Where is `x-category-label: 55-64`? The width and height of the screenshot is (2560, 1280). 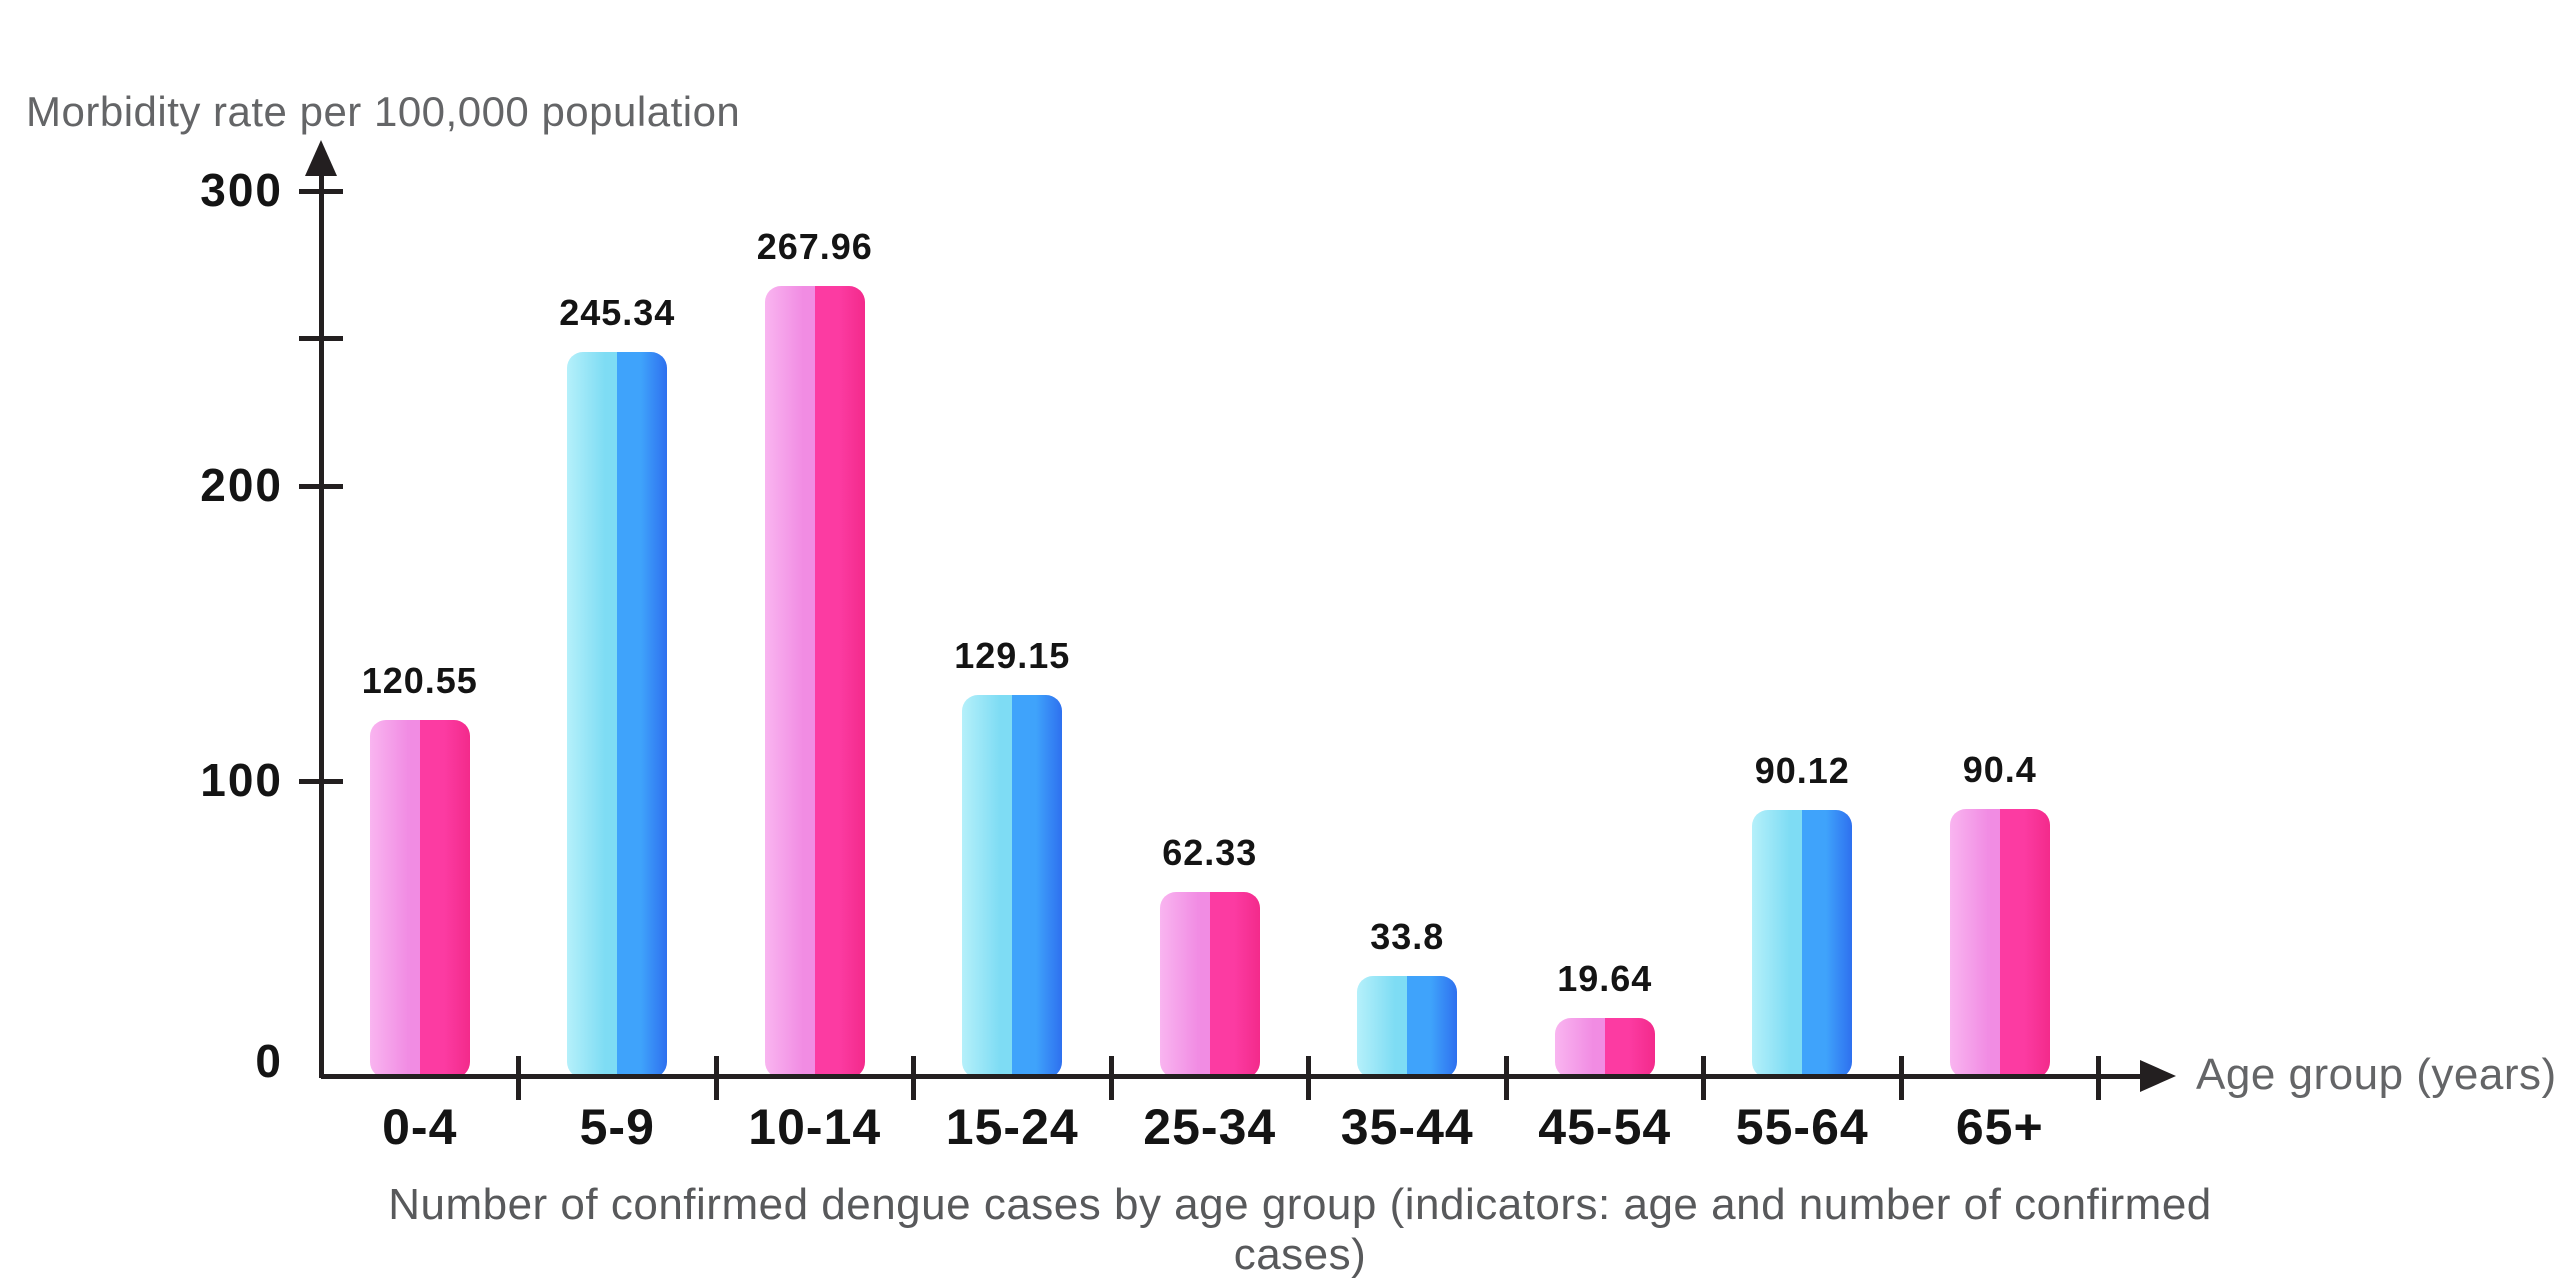
x-category-label: 55-64 is located at coordinates (1802, 1127).